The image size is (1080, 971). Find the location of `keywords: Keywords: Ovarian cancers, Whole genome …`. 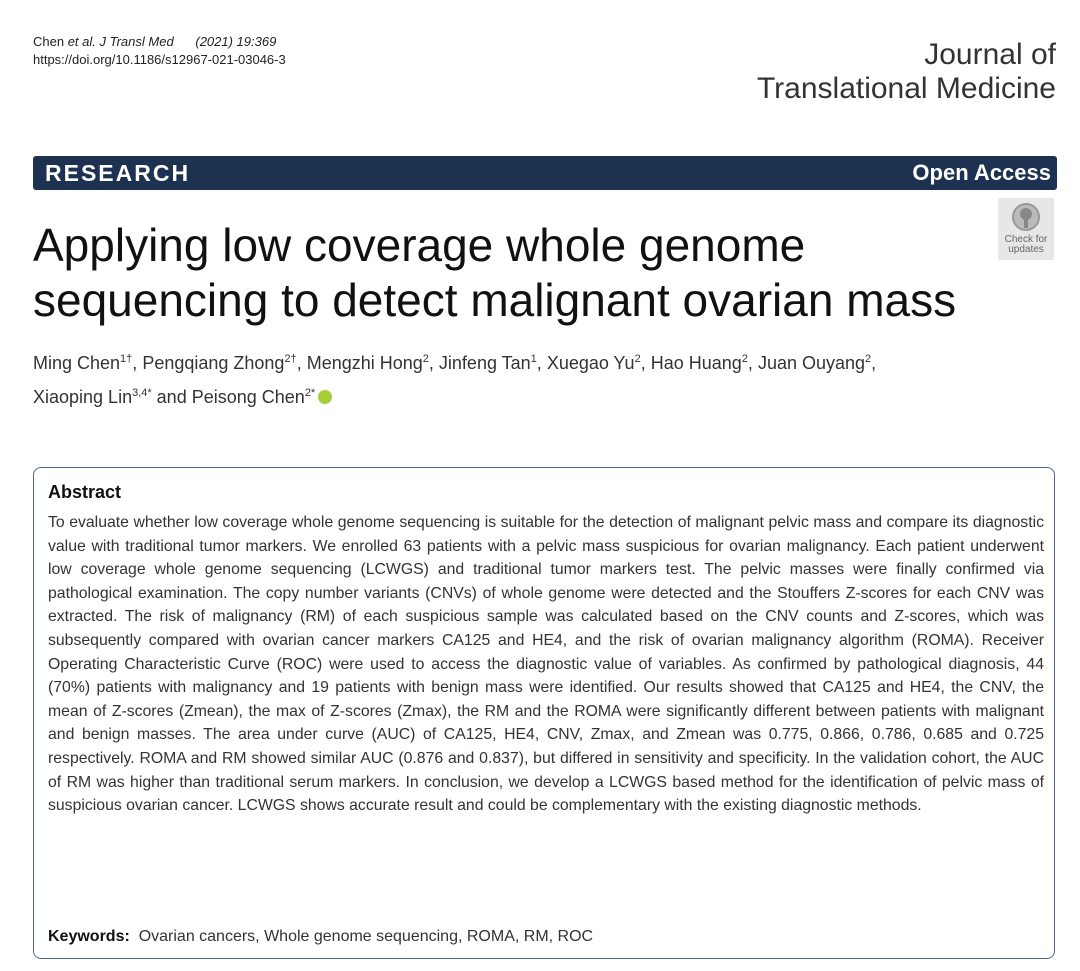

keywords: Keywords: Ovarian cancers, Whole genome … is located at coordinates (320, 937).